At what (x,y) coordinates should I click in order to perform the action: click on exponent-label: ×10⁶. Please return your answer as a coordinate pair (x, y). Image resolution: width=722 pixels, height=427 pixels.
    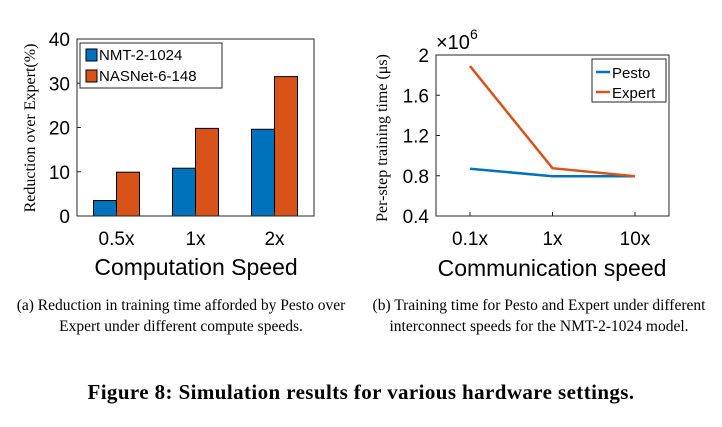
    Looking at the image, I should click on (457, 40).